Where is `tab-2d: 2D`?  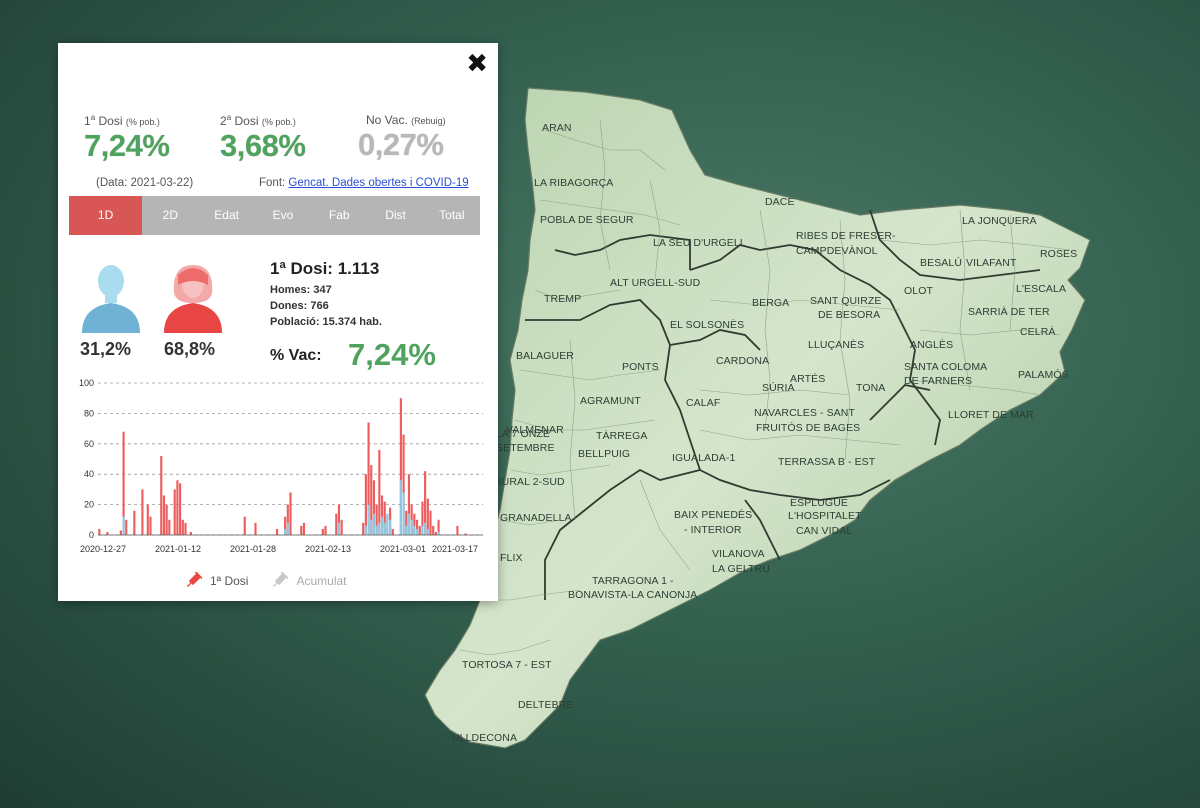
tab-2d: 2D is located at coordinates (170, 215).